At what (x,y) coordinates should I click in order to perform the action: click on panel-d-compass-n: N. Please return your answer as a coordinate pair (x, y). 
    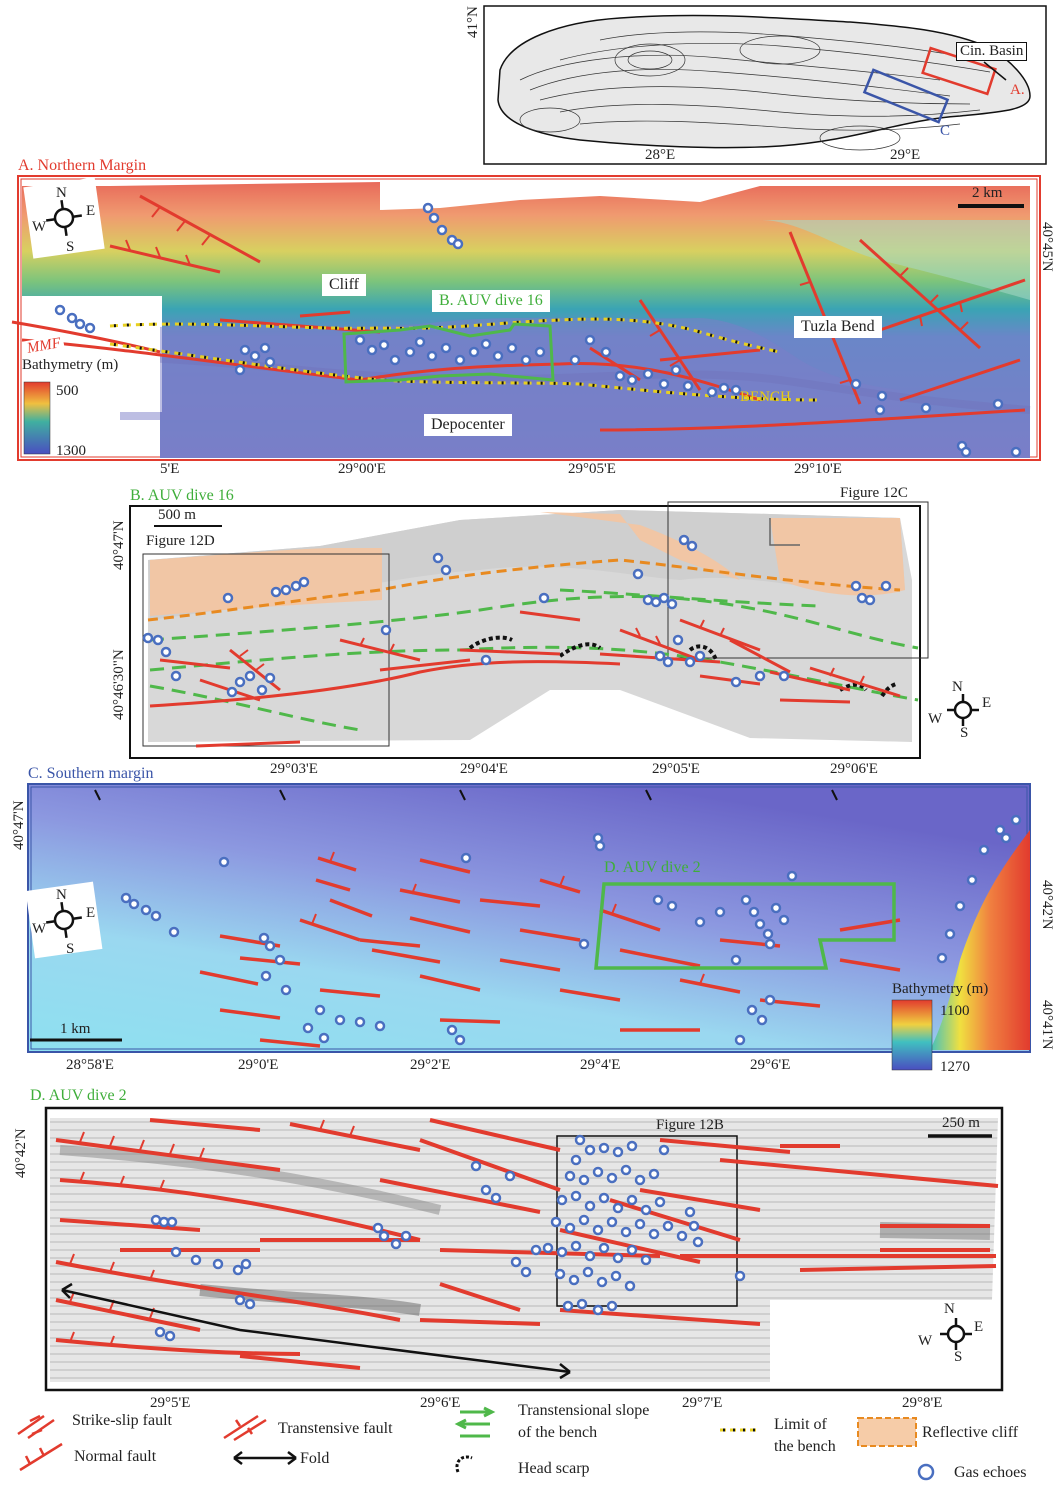
    Looking at the image, I should click on (949, 1309).